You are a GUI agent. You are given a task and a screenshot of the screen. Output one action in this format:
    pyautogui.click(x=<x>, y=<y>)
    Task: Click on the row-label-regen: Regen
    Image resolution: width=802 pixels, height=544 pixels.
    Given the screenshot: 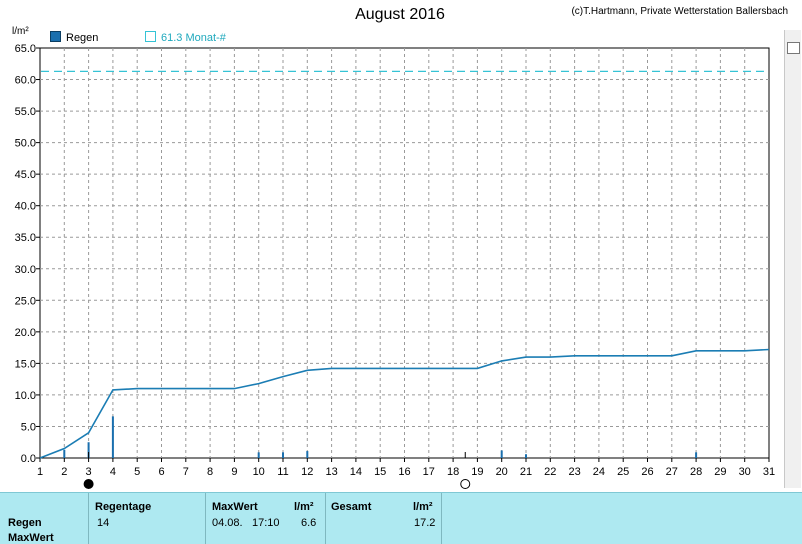 What is the action you would take?
    pyautogui.click(x=25, y=523)
    